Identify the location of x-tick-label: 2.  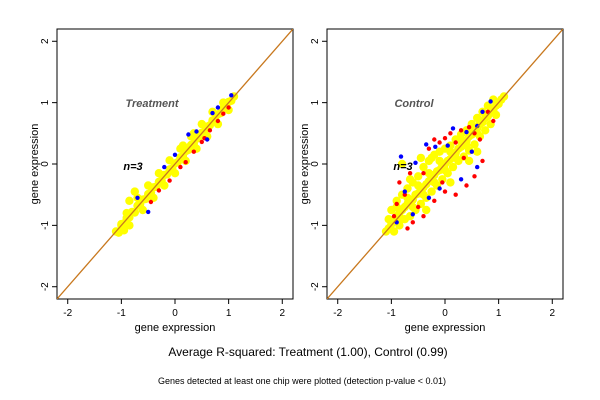
(552, 313).